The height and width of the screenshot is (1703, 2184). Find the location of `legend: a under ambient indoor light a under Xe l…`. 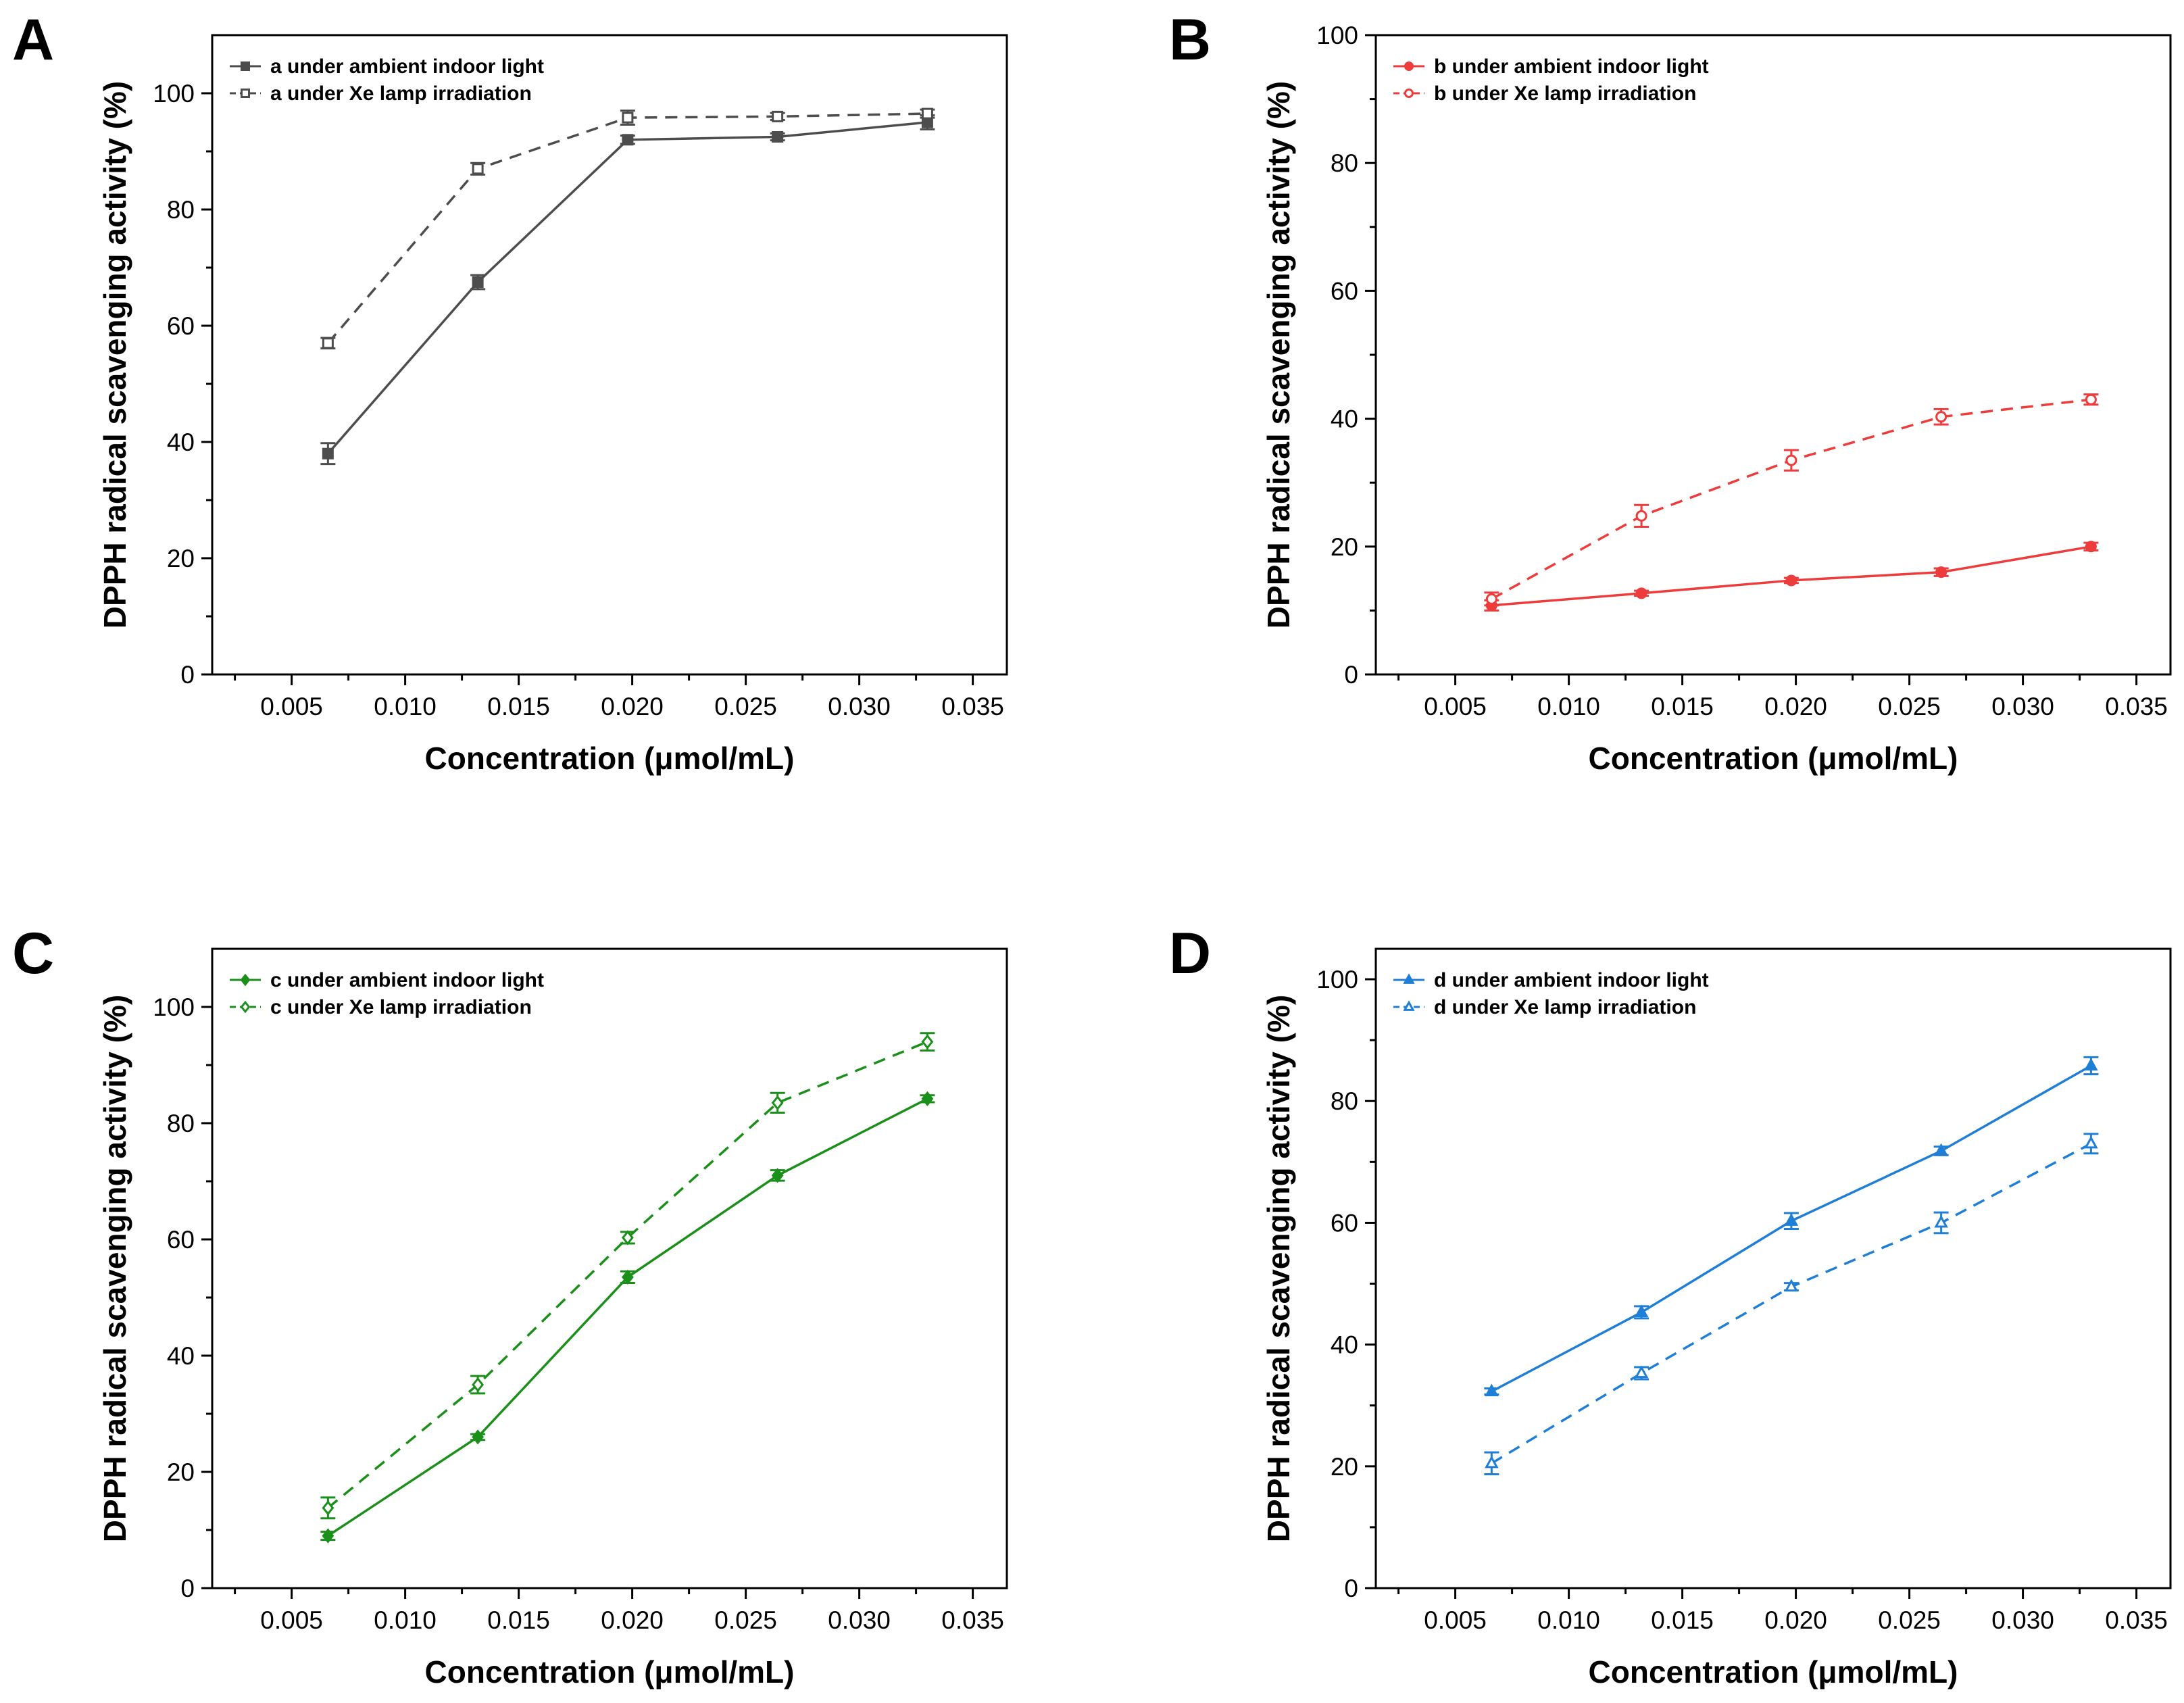

legend: a under ambient indoor light a under Xe l… is located at coordinates (387, 80).